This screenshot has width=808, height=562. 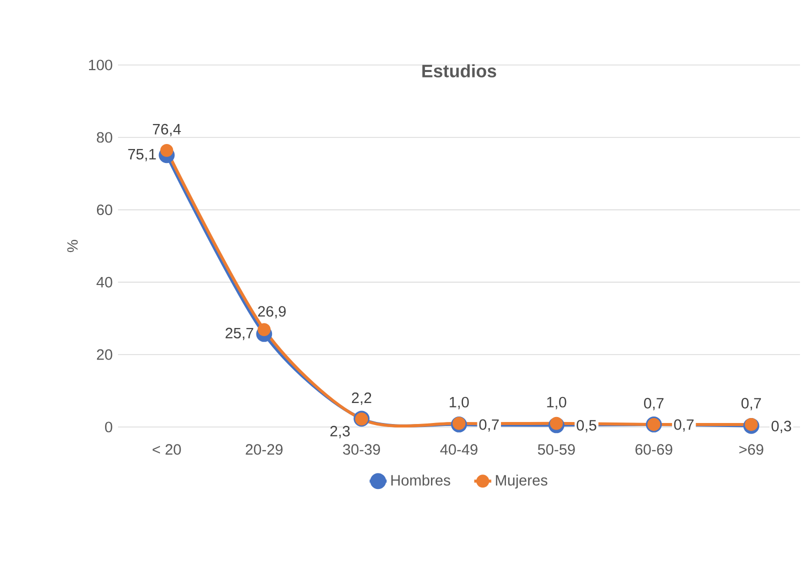 What do you see at coordinates (522, 481) in the screenshot?
I see `legend-label: Mujeres` at bounding box center [522, 481].